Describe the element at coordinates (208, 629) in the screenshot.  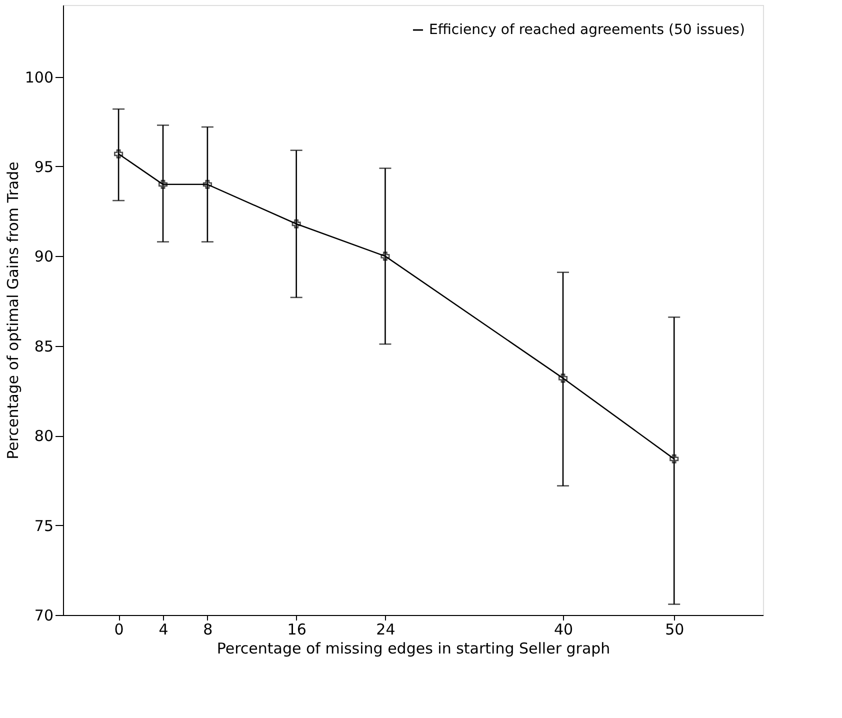
I see `x-tick-label: 8` at that location.